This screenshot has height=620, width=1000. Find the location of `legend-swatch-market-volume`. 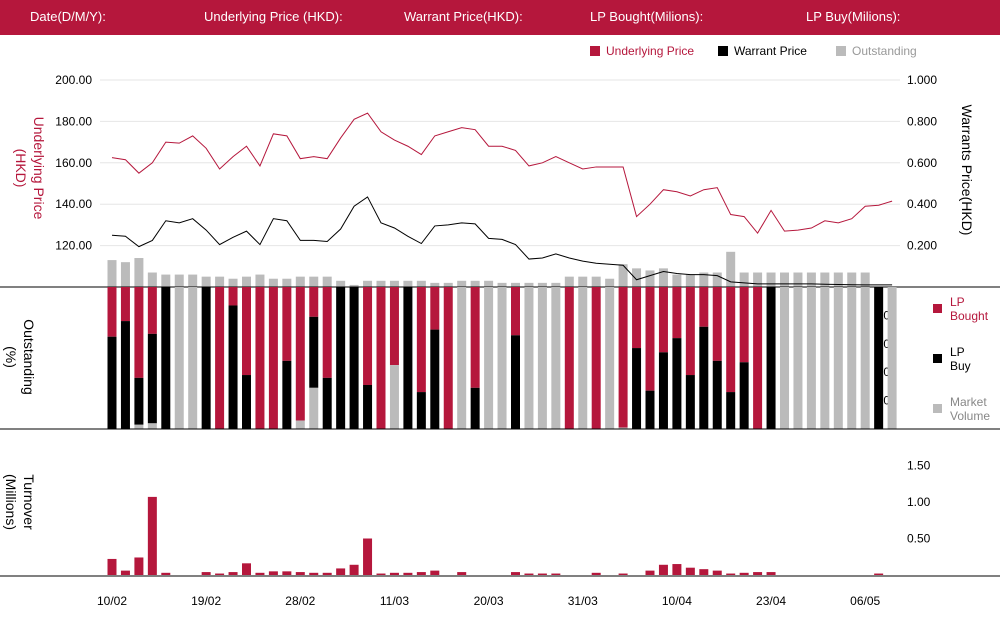

legend-swatch-market-volume is located at coordinates (937, 408).